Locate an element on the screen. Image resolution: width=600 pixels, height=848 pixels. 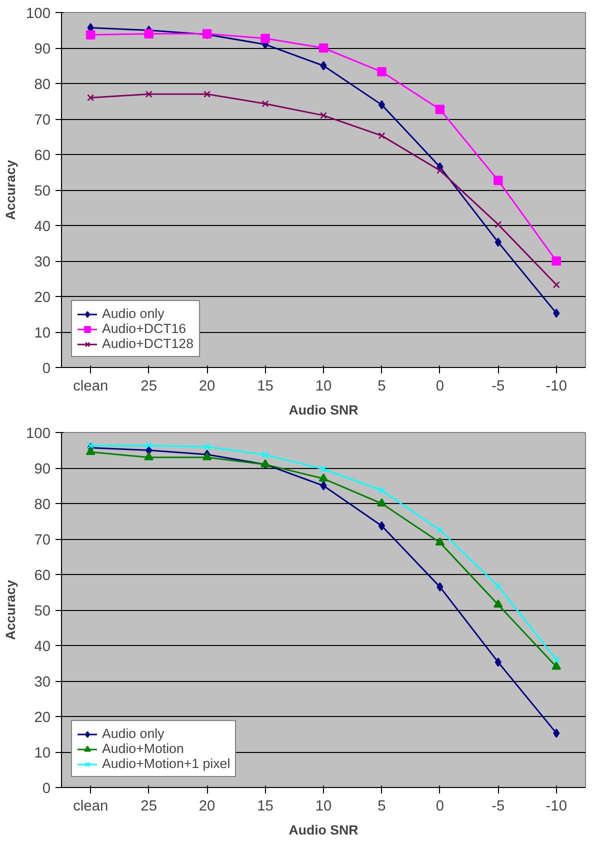
legend-label: Audio+DCT128 is located at coordinates (148, 343).